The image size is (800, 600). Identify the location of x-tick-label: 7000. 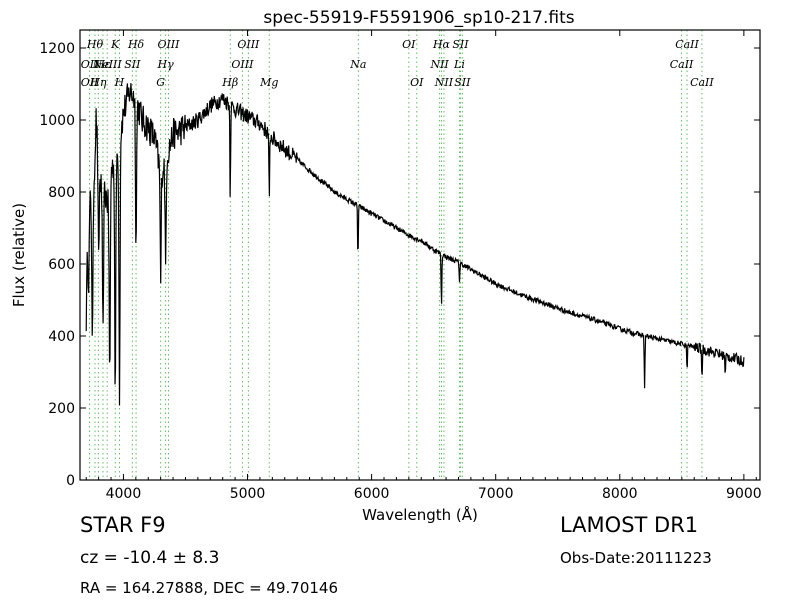
(496, 494).